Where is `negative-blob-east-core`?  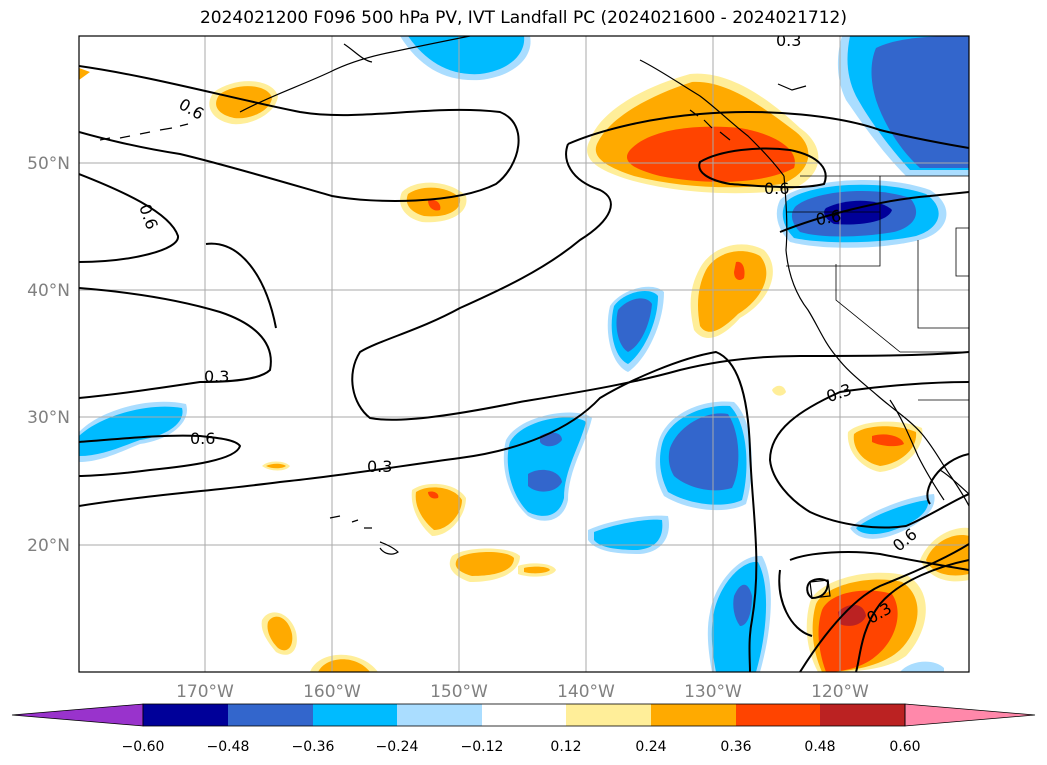
negative-blob-east-core is located at coordinates (703, 452).